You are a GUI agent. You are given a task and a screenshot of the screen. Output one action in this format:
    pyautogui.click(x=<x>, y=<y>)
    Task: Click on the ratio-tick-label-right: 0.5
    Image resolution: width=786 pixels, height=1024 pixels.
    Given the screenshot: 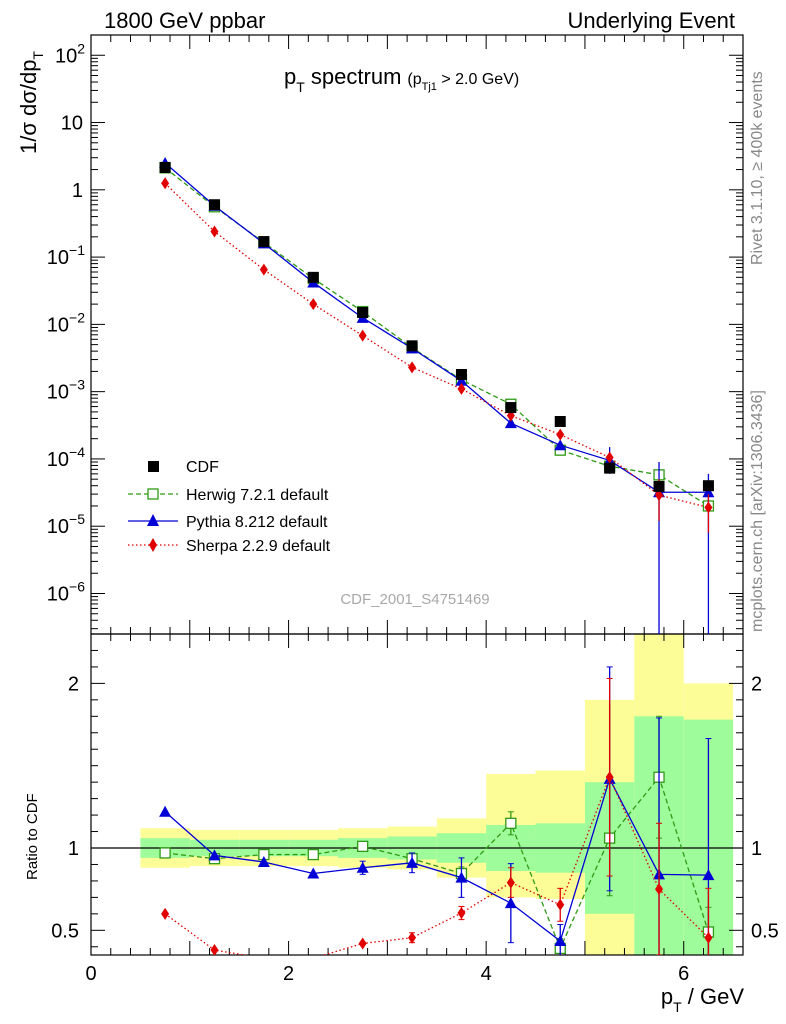 What is the action you would take?
    pyautogui.click(x=765, y=931)
    